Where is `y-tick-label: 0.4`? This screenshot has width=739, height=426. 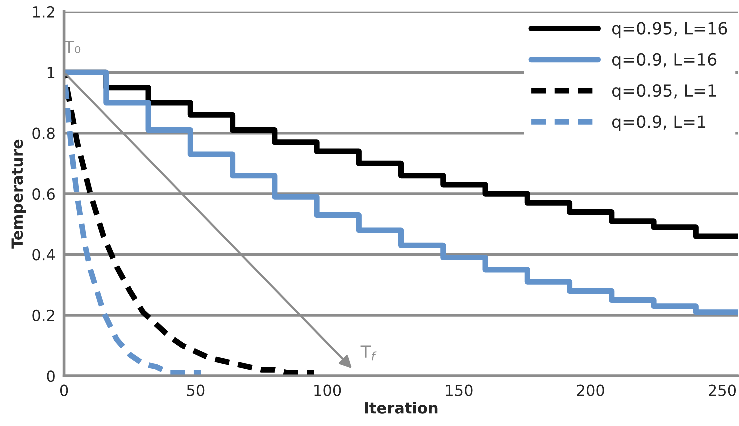 y-tick-label: 0.4 is located at coordinates (44, 255).